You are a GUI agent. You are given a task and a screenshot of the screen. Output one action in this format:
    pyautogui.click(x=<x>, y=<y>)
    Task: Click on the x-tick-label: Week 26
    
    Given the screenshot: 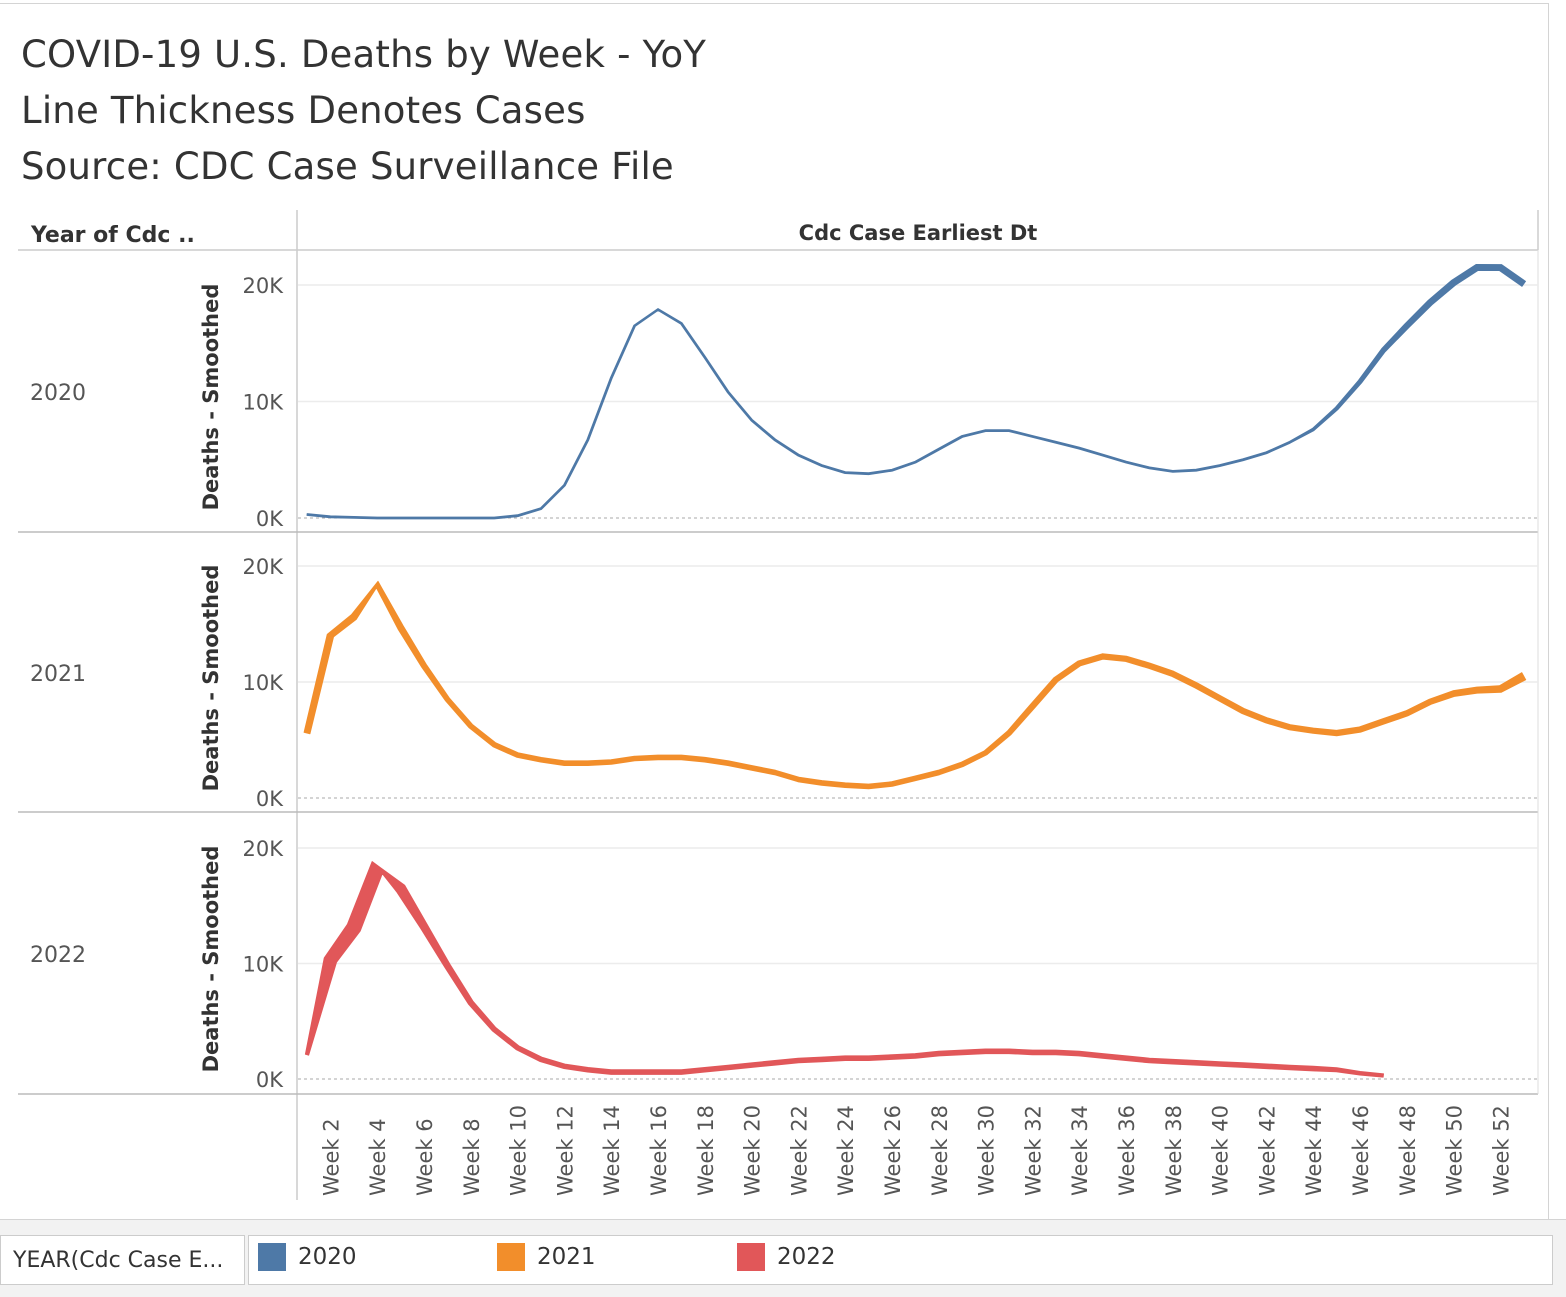 What is the action you would take?
    pyautogui.click(x=893, y=1150)
    